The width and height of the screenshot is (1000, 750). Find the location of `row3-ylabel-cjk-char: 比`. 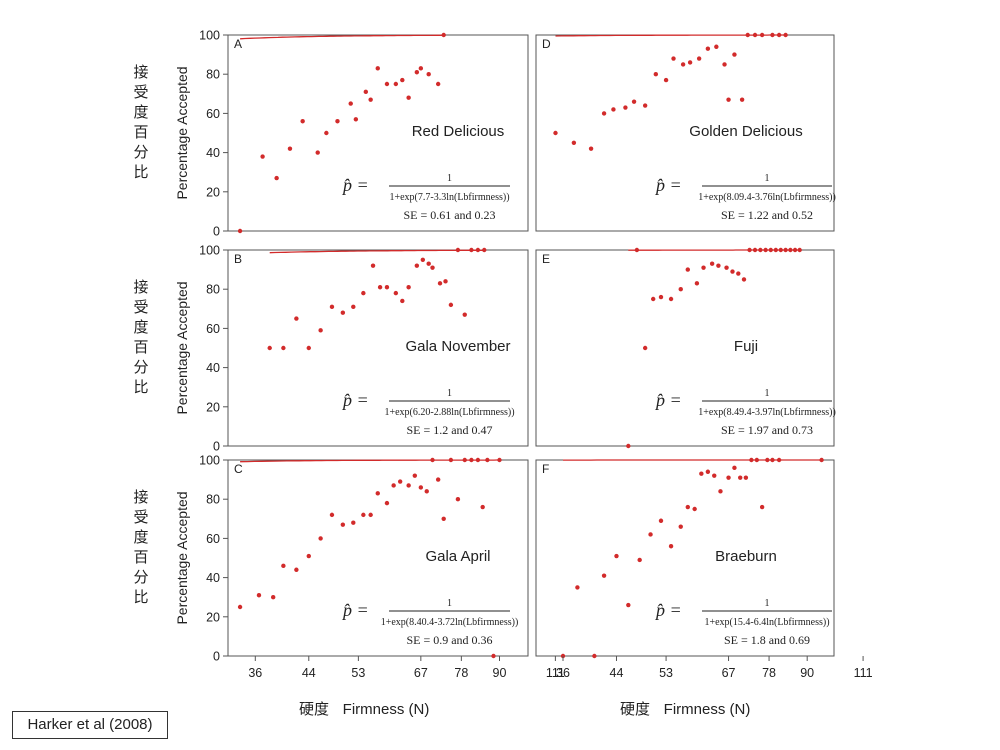

row3-ylabel-cjk-char: 比 is located at coordinates (140, 597).